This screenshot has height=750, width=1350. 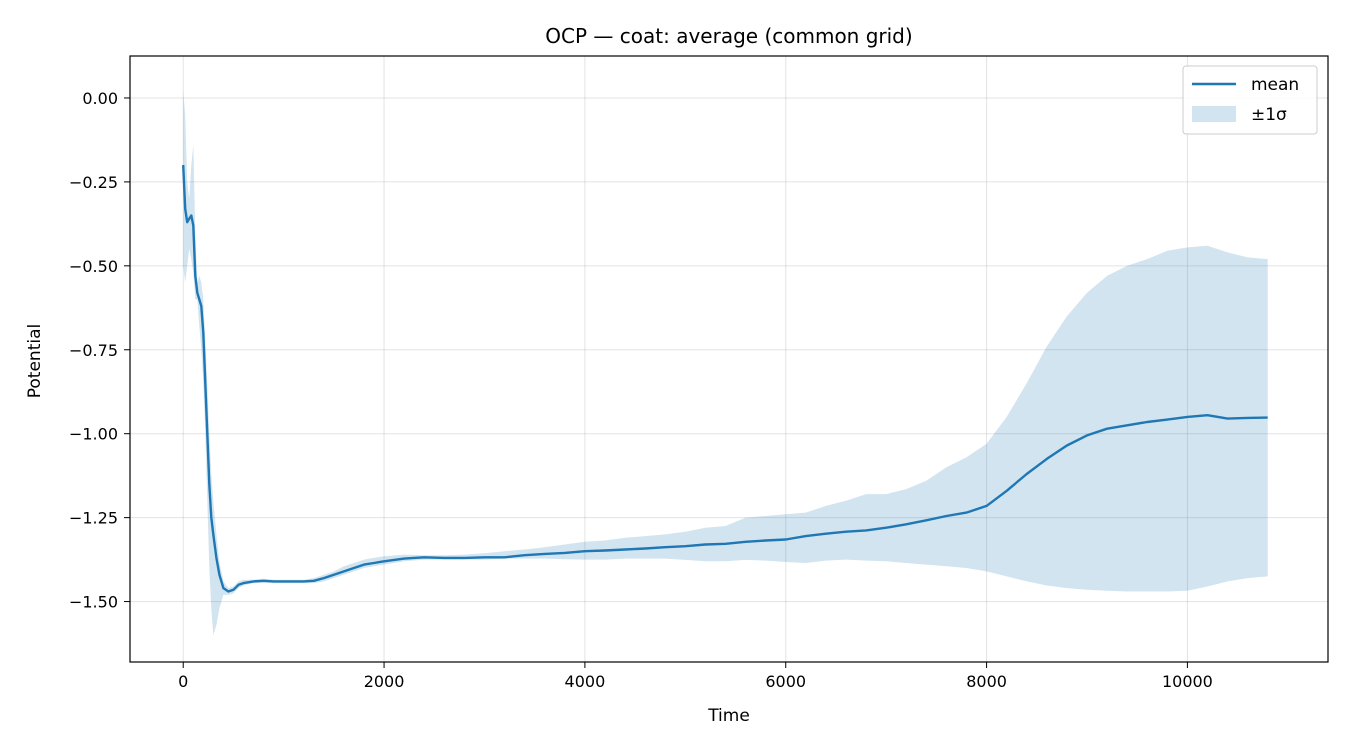 I want to click on legend-band-label: ±1σ, so click(x=1269, y=115).